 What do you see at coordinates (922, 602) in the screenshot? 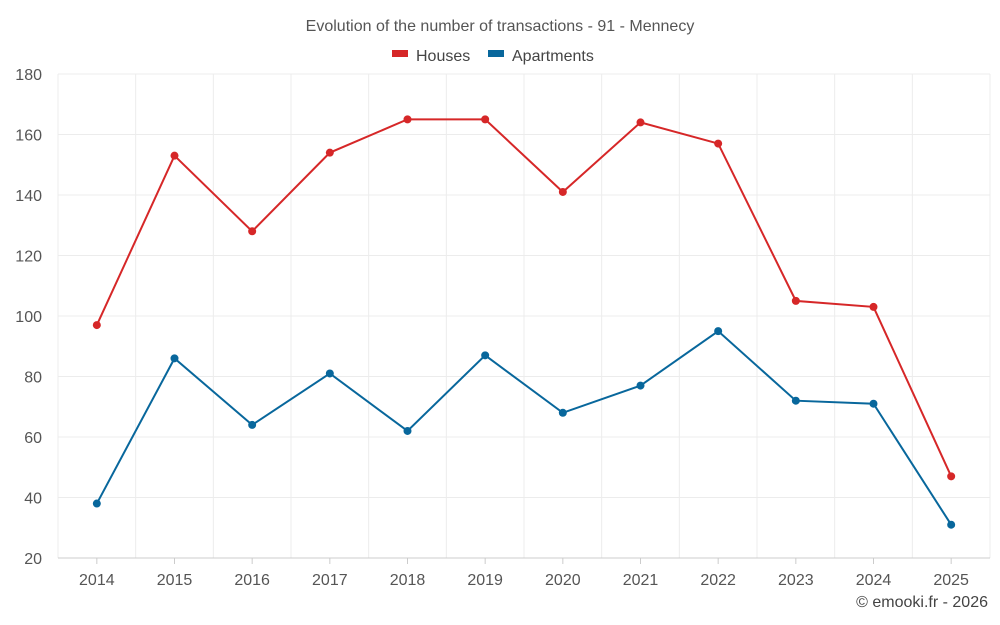
I see `credit-text: © emooki.fr - 2026` at bounding box center [922, 602].